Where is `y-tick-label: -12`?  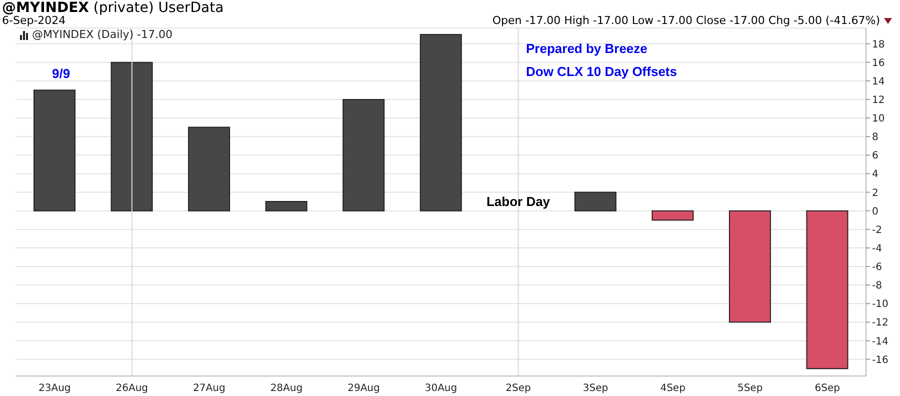
y-tick-label: -12 is located at coordinates (880, 323).